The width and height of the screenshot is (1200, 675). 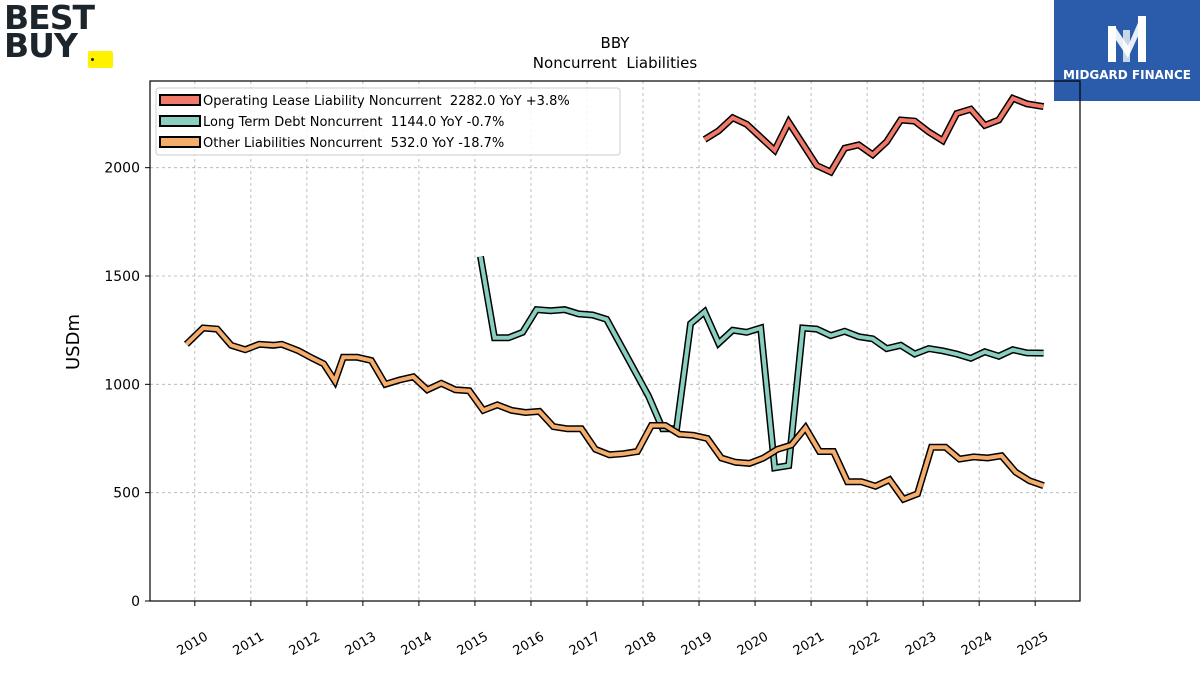 What do you see at coordinates (697, 644) in the screenshot?
I see `x-tick-label: 2019` at bounding box center [697, 644].